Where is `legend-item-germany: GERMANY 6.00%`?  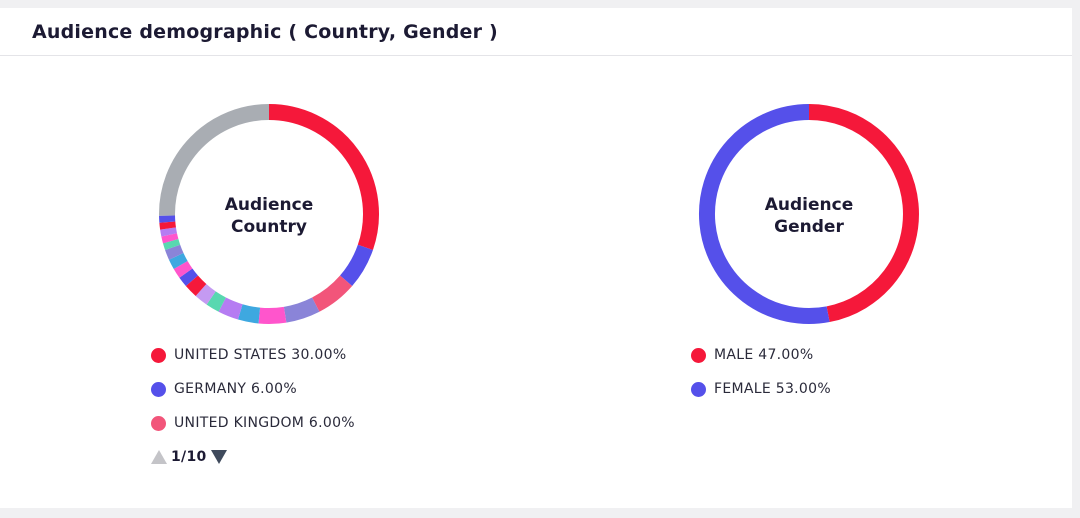
legend-item-germany: GERMANY 6.00% is located at coordinates (253, 389).